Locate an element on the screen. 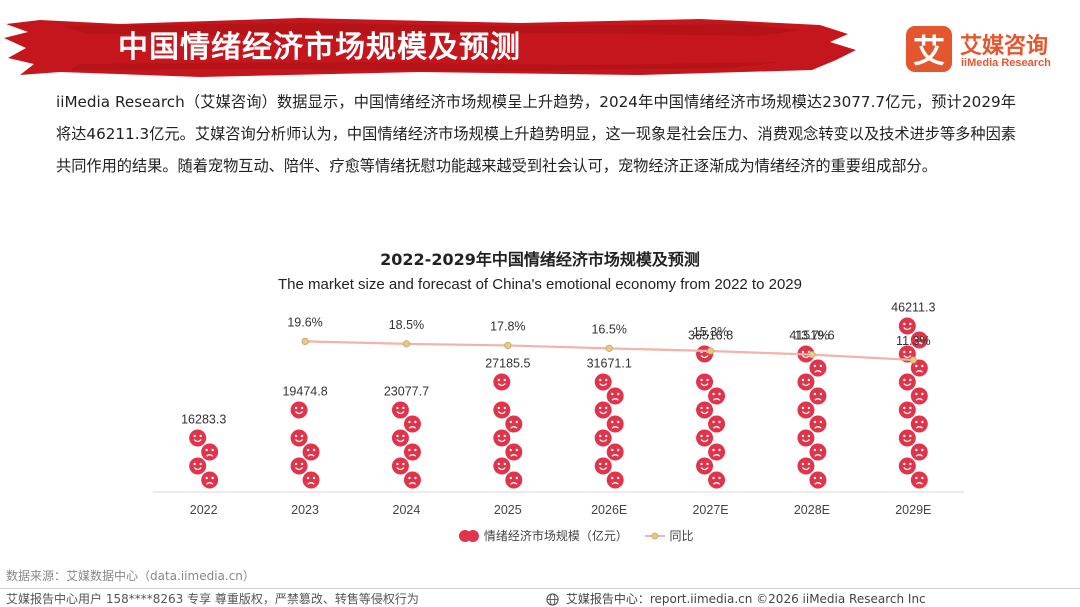  legend-label-bar: 情绪经济市场规模（亿元） is located at coordinates (555, 536).